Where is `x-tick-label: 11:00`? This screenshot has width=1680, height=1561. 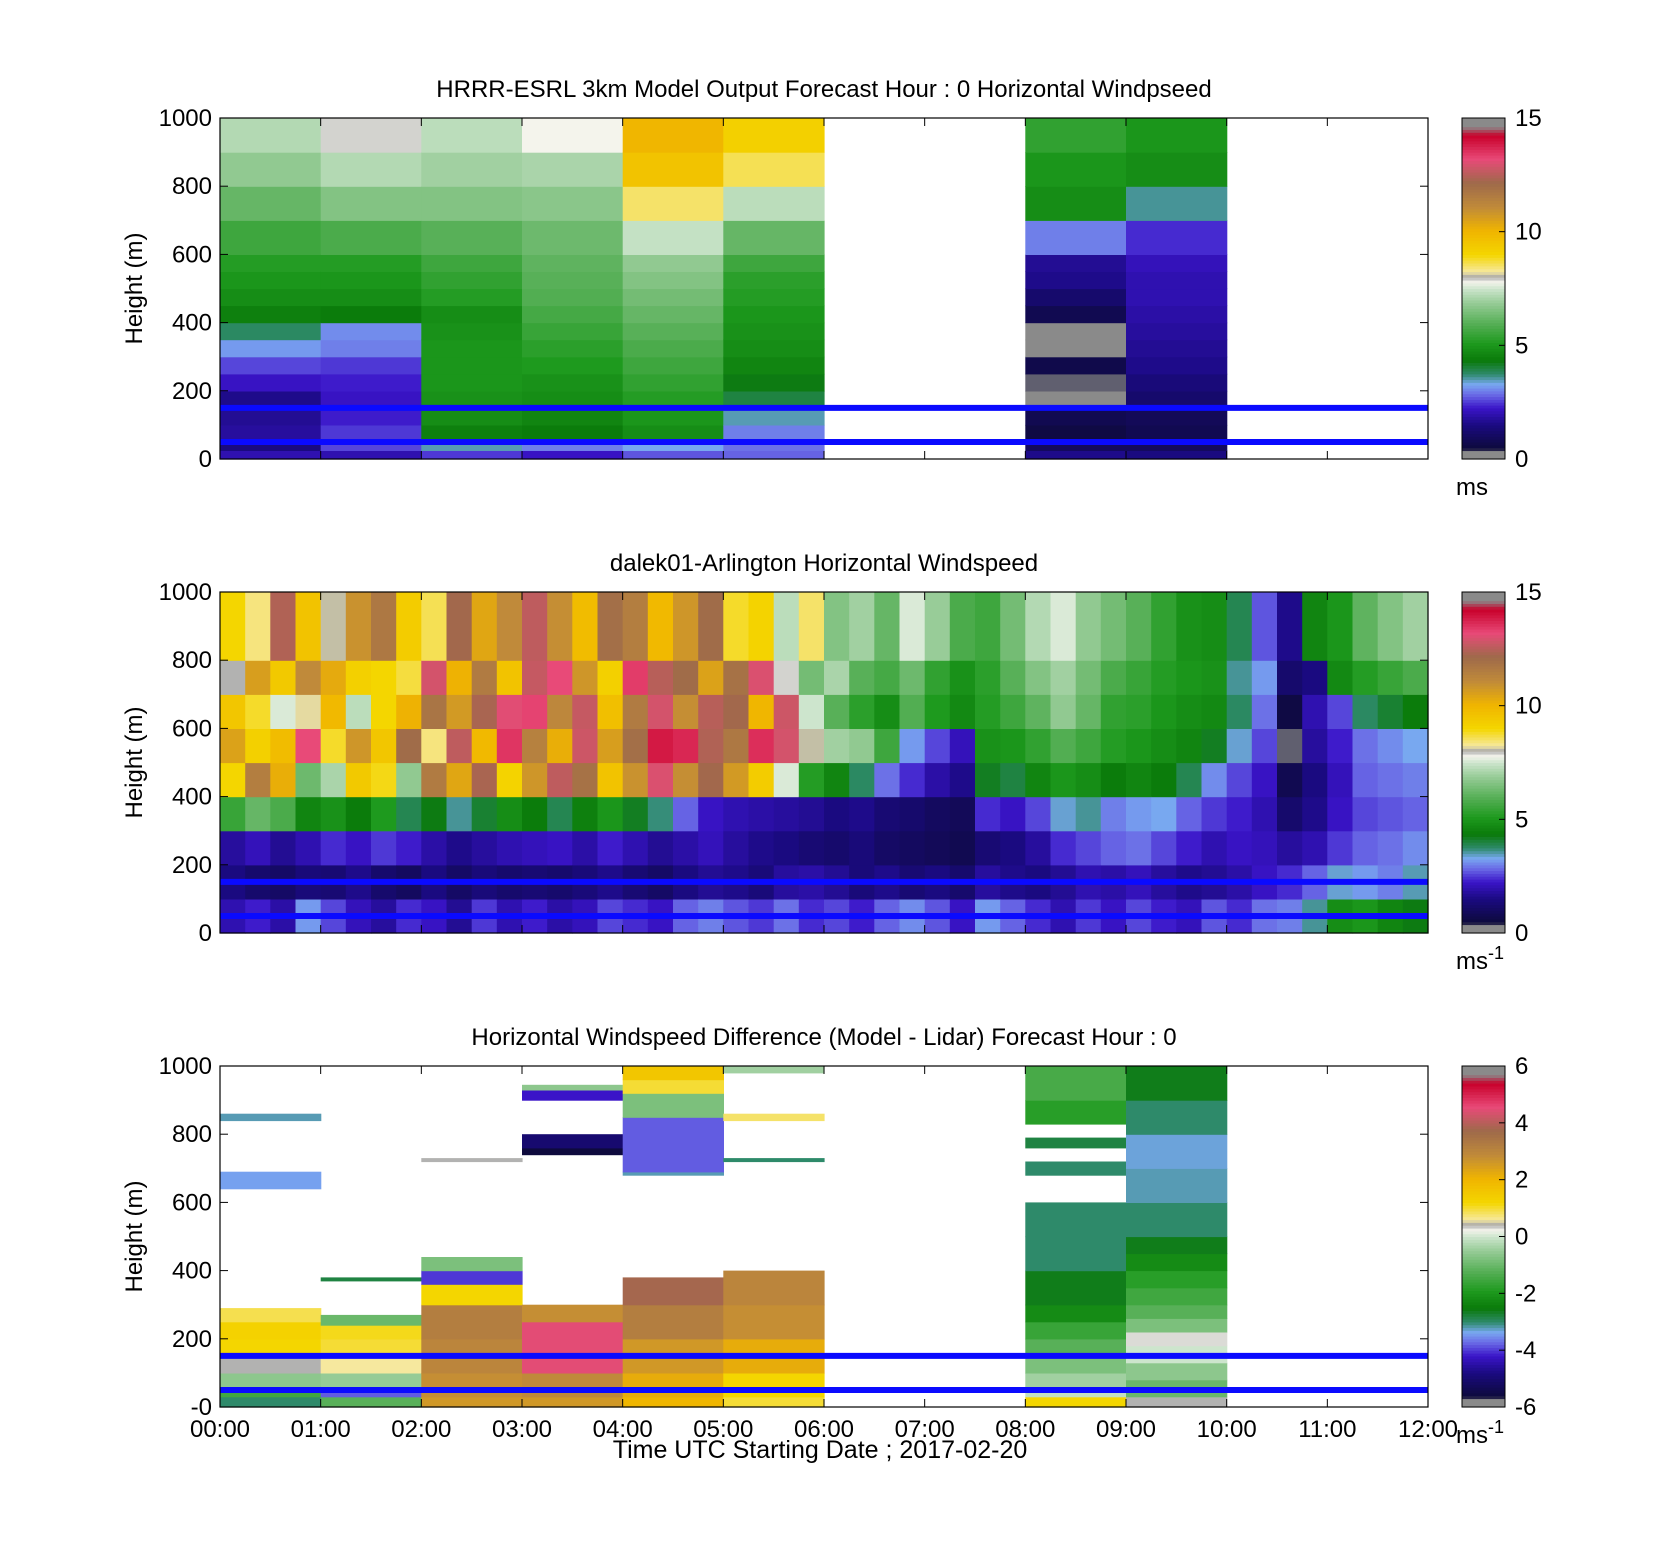 x-tick-label: 11:00 is located at coordinates (1327, 1429).